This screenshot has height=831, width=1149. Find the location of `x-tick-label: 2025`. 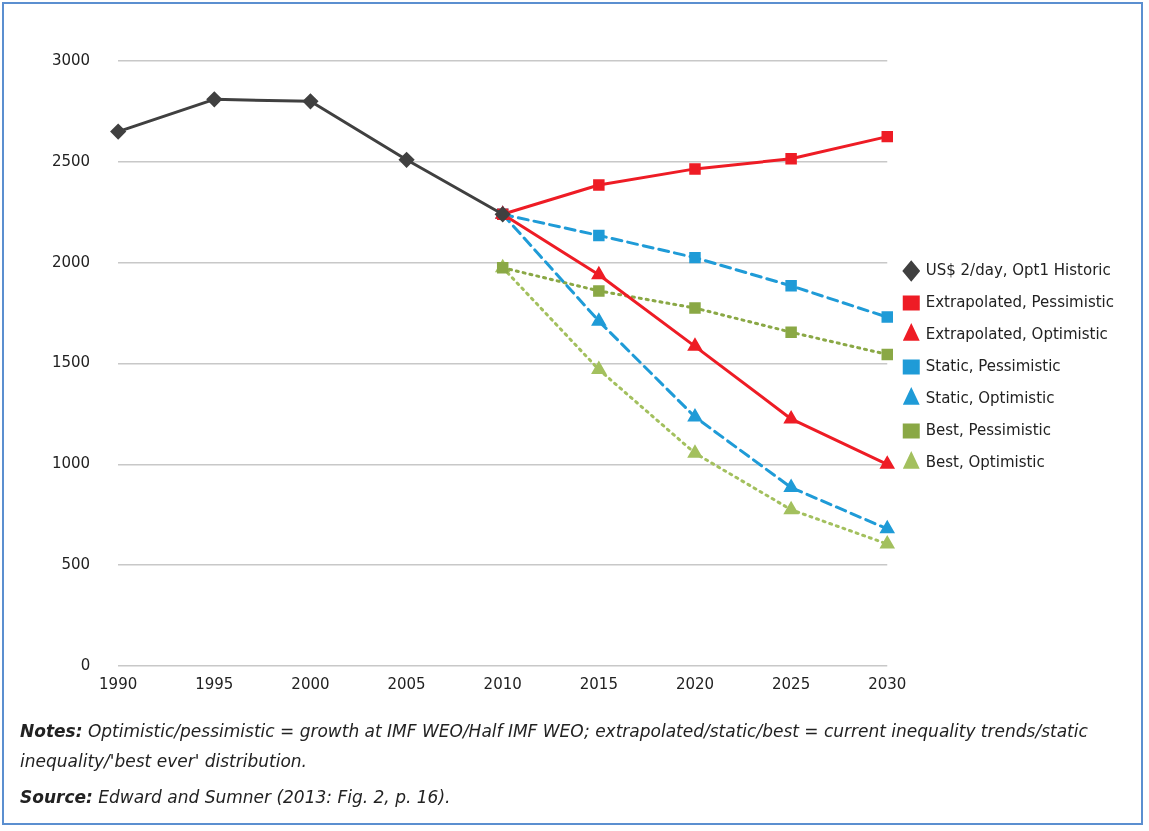

x-tick-label: 2025 is located at coordinates (791, 683).